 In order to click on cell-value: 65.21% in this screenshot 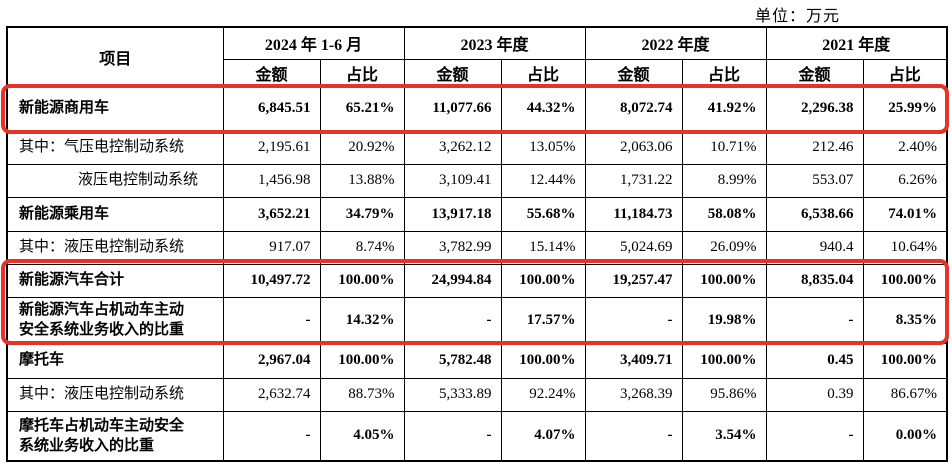, I will do `click(362, 108)`.